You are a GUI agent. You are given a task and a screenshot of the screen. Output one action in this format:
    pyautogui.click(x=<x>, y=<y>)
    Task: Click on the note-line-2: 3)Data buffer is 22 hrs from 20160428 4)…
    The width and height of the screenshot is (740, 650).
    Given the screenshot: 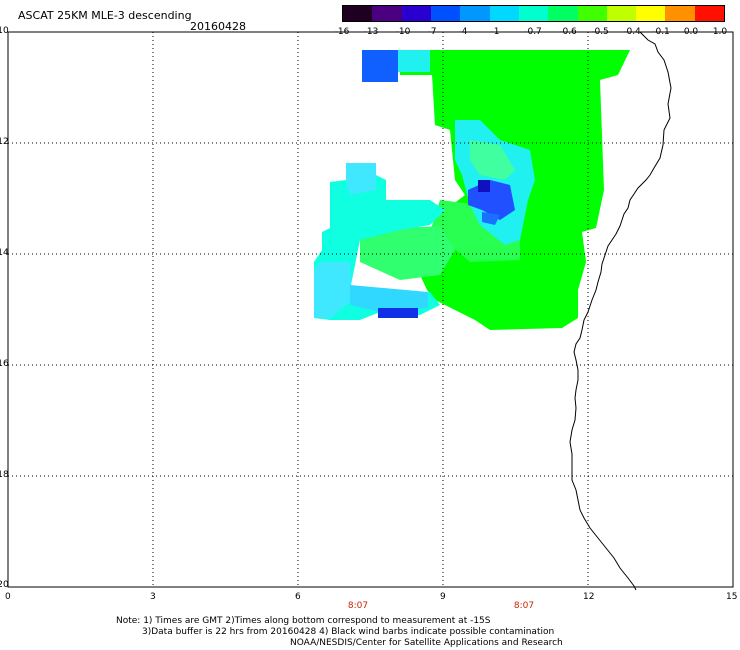 What is the action you would take?
    pyautogui.click(x=348, y=632)
    